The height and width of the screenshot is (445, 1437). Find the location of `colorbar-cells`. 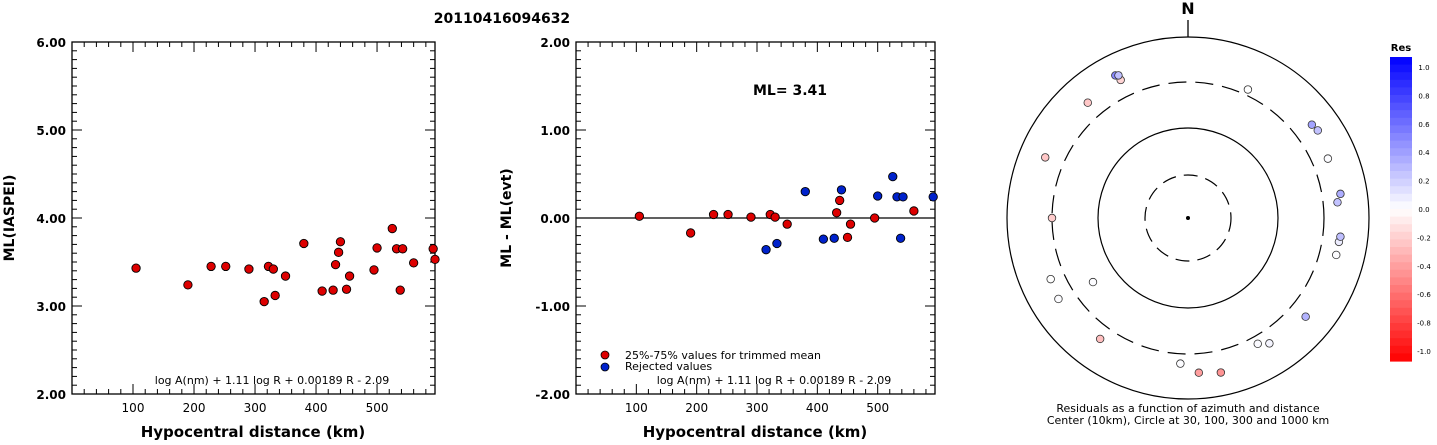

colorbar-cells is located at coordinates (1401, 209).